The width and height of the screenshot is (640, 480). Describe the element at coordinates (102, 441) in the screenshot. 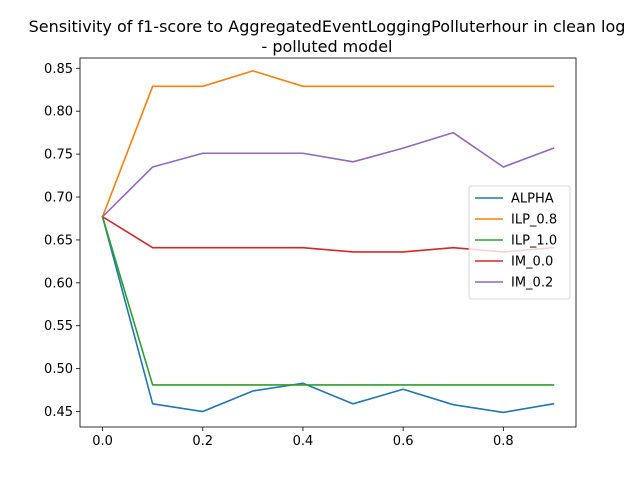

I see `x-tick-label: 0.0` at that location.